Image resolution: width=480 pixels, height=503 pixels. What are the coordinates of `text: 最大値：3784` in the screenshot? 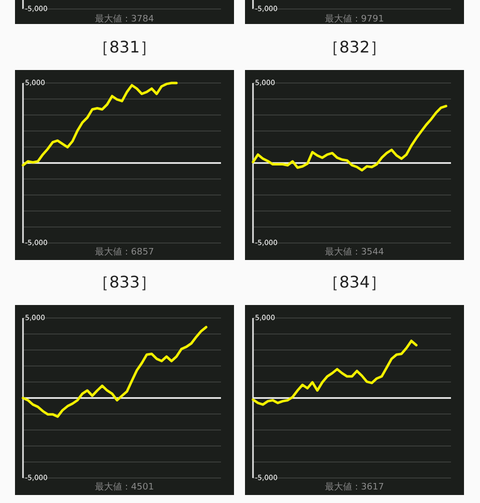 It's located at (124, 18).